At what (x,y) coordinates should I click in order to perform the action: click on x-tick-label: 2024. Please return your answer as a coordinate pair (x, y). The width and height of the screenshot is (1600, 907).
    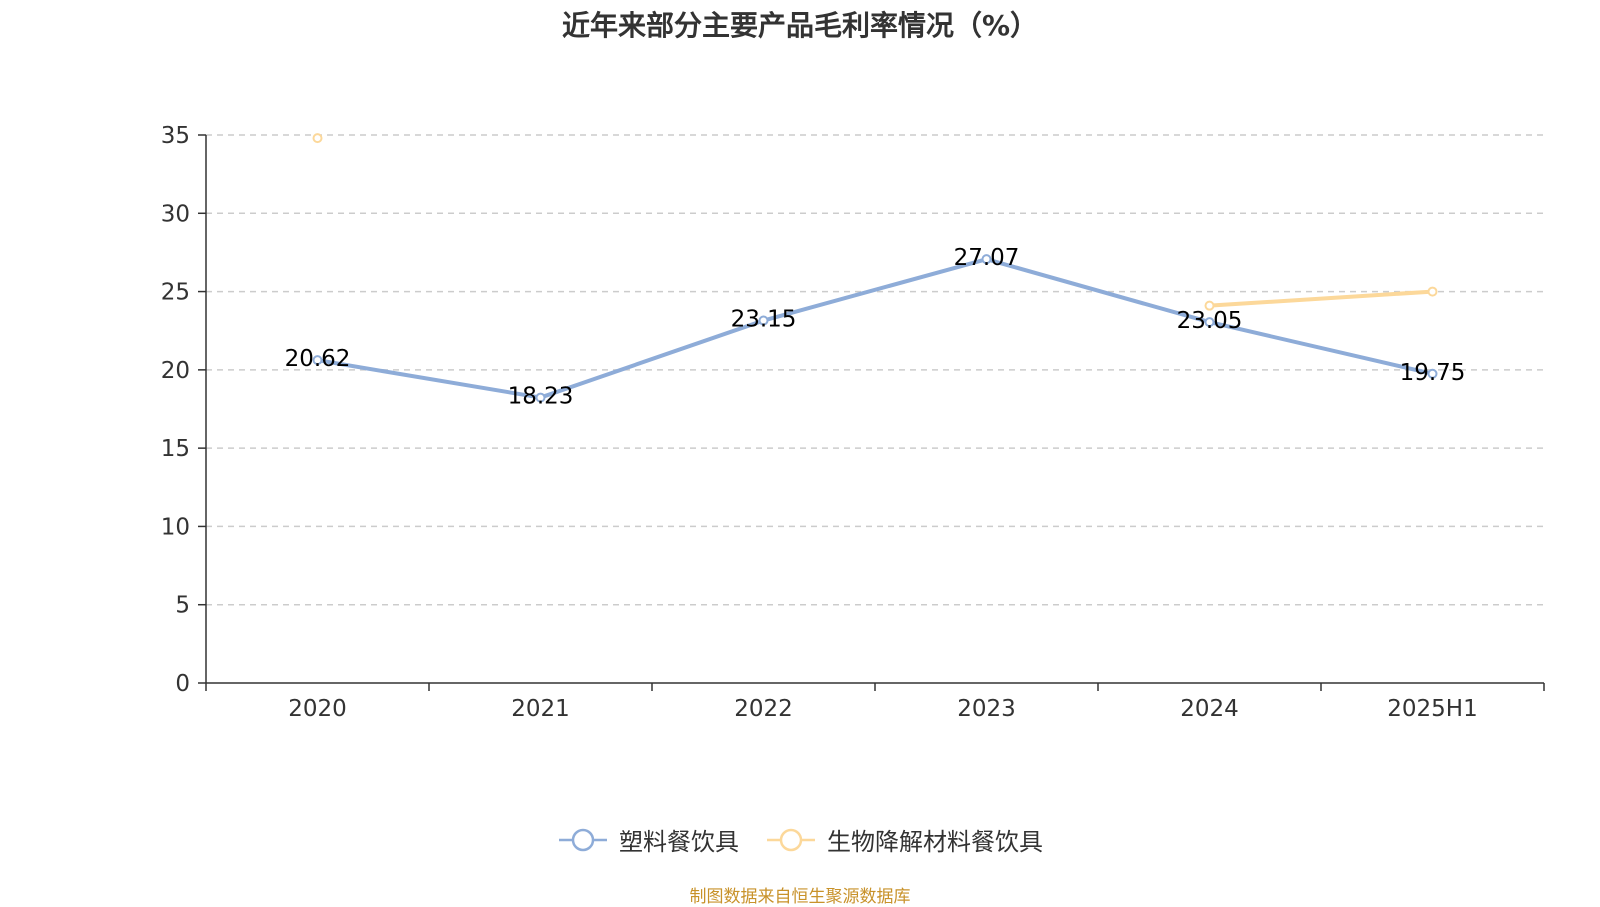
    Looking at the image, I should click on (1209, 709).